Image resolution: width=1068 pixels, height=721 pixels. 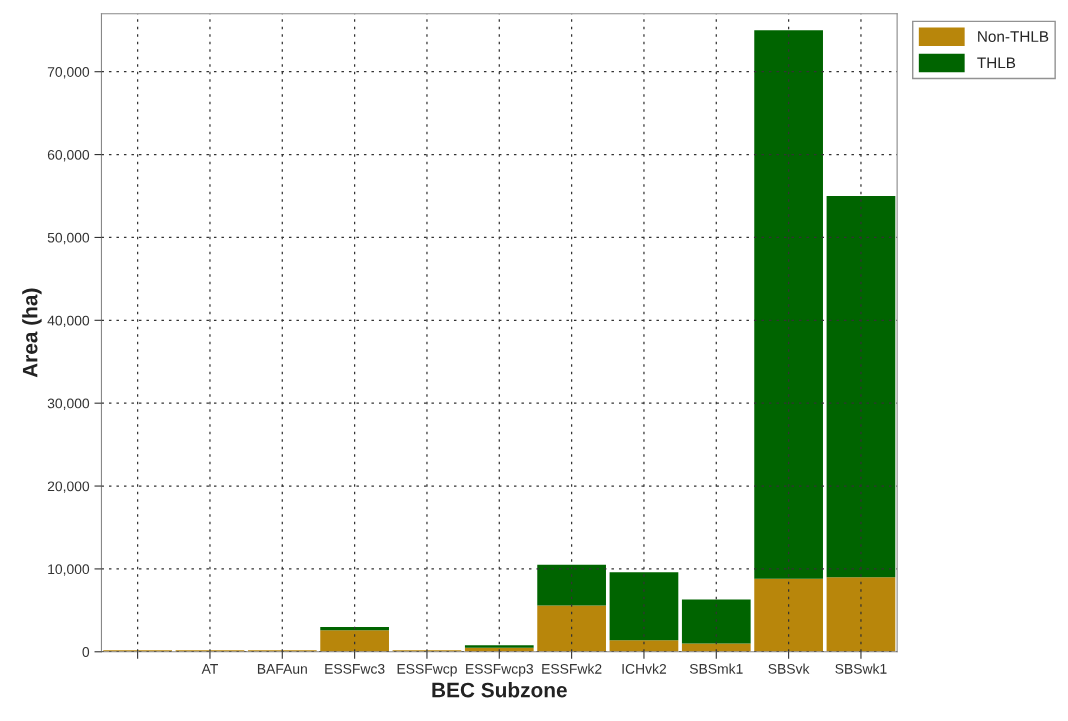 I want to click on legend-label: Non-THLB, so click(x=1013, y=36).